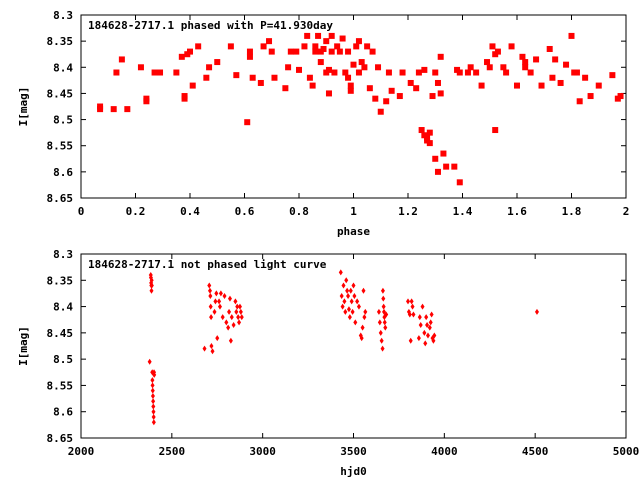  What do you see at coordinates (63, 15) in the screenshot?
I see `y-tick-label: 8.3` at bounding box center [63, 15].